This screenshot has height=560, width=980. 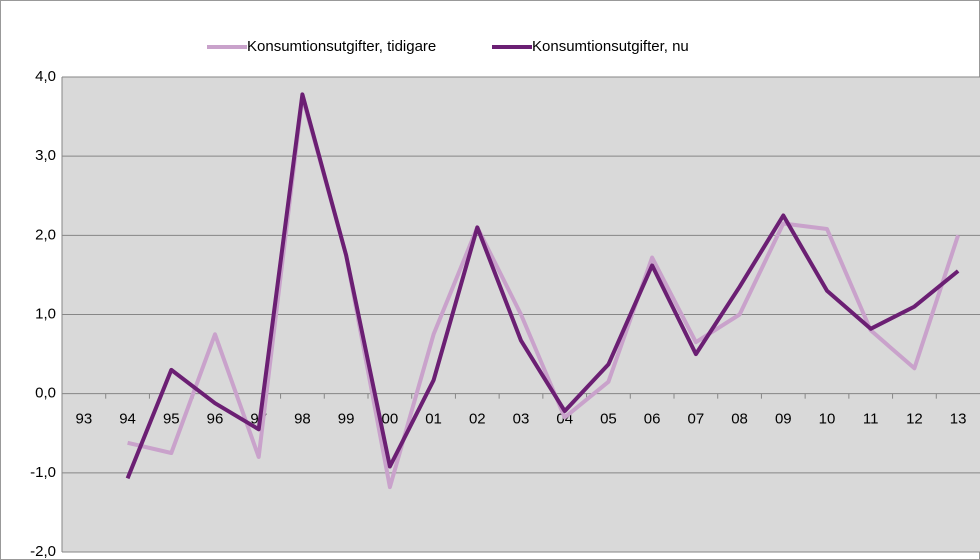 What do you see at coordinates (390, 419) in the screenshot?
I see `x-tick-label: 00` at bounding box center [390, 419].